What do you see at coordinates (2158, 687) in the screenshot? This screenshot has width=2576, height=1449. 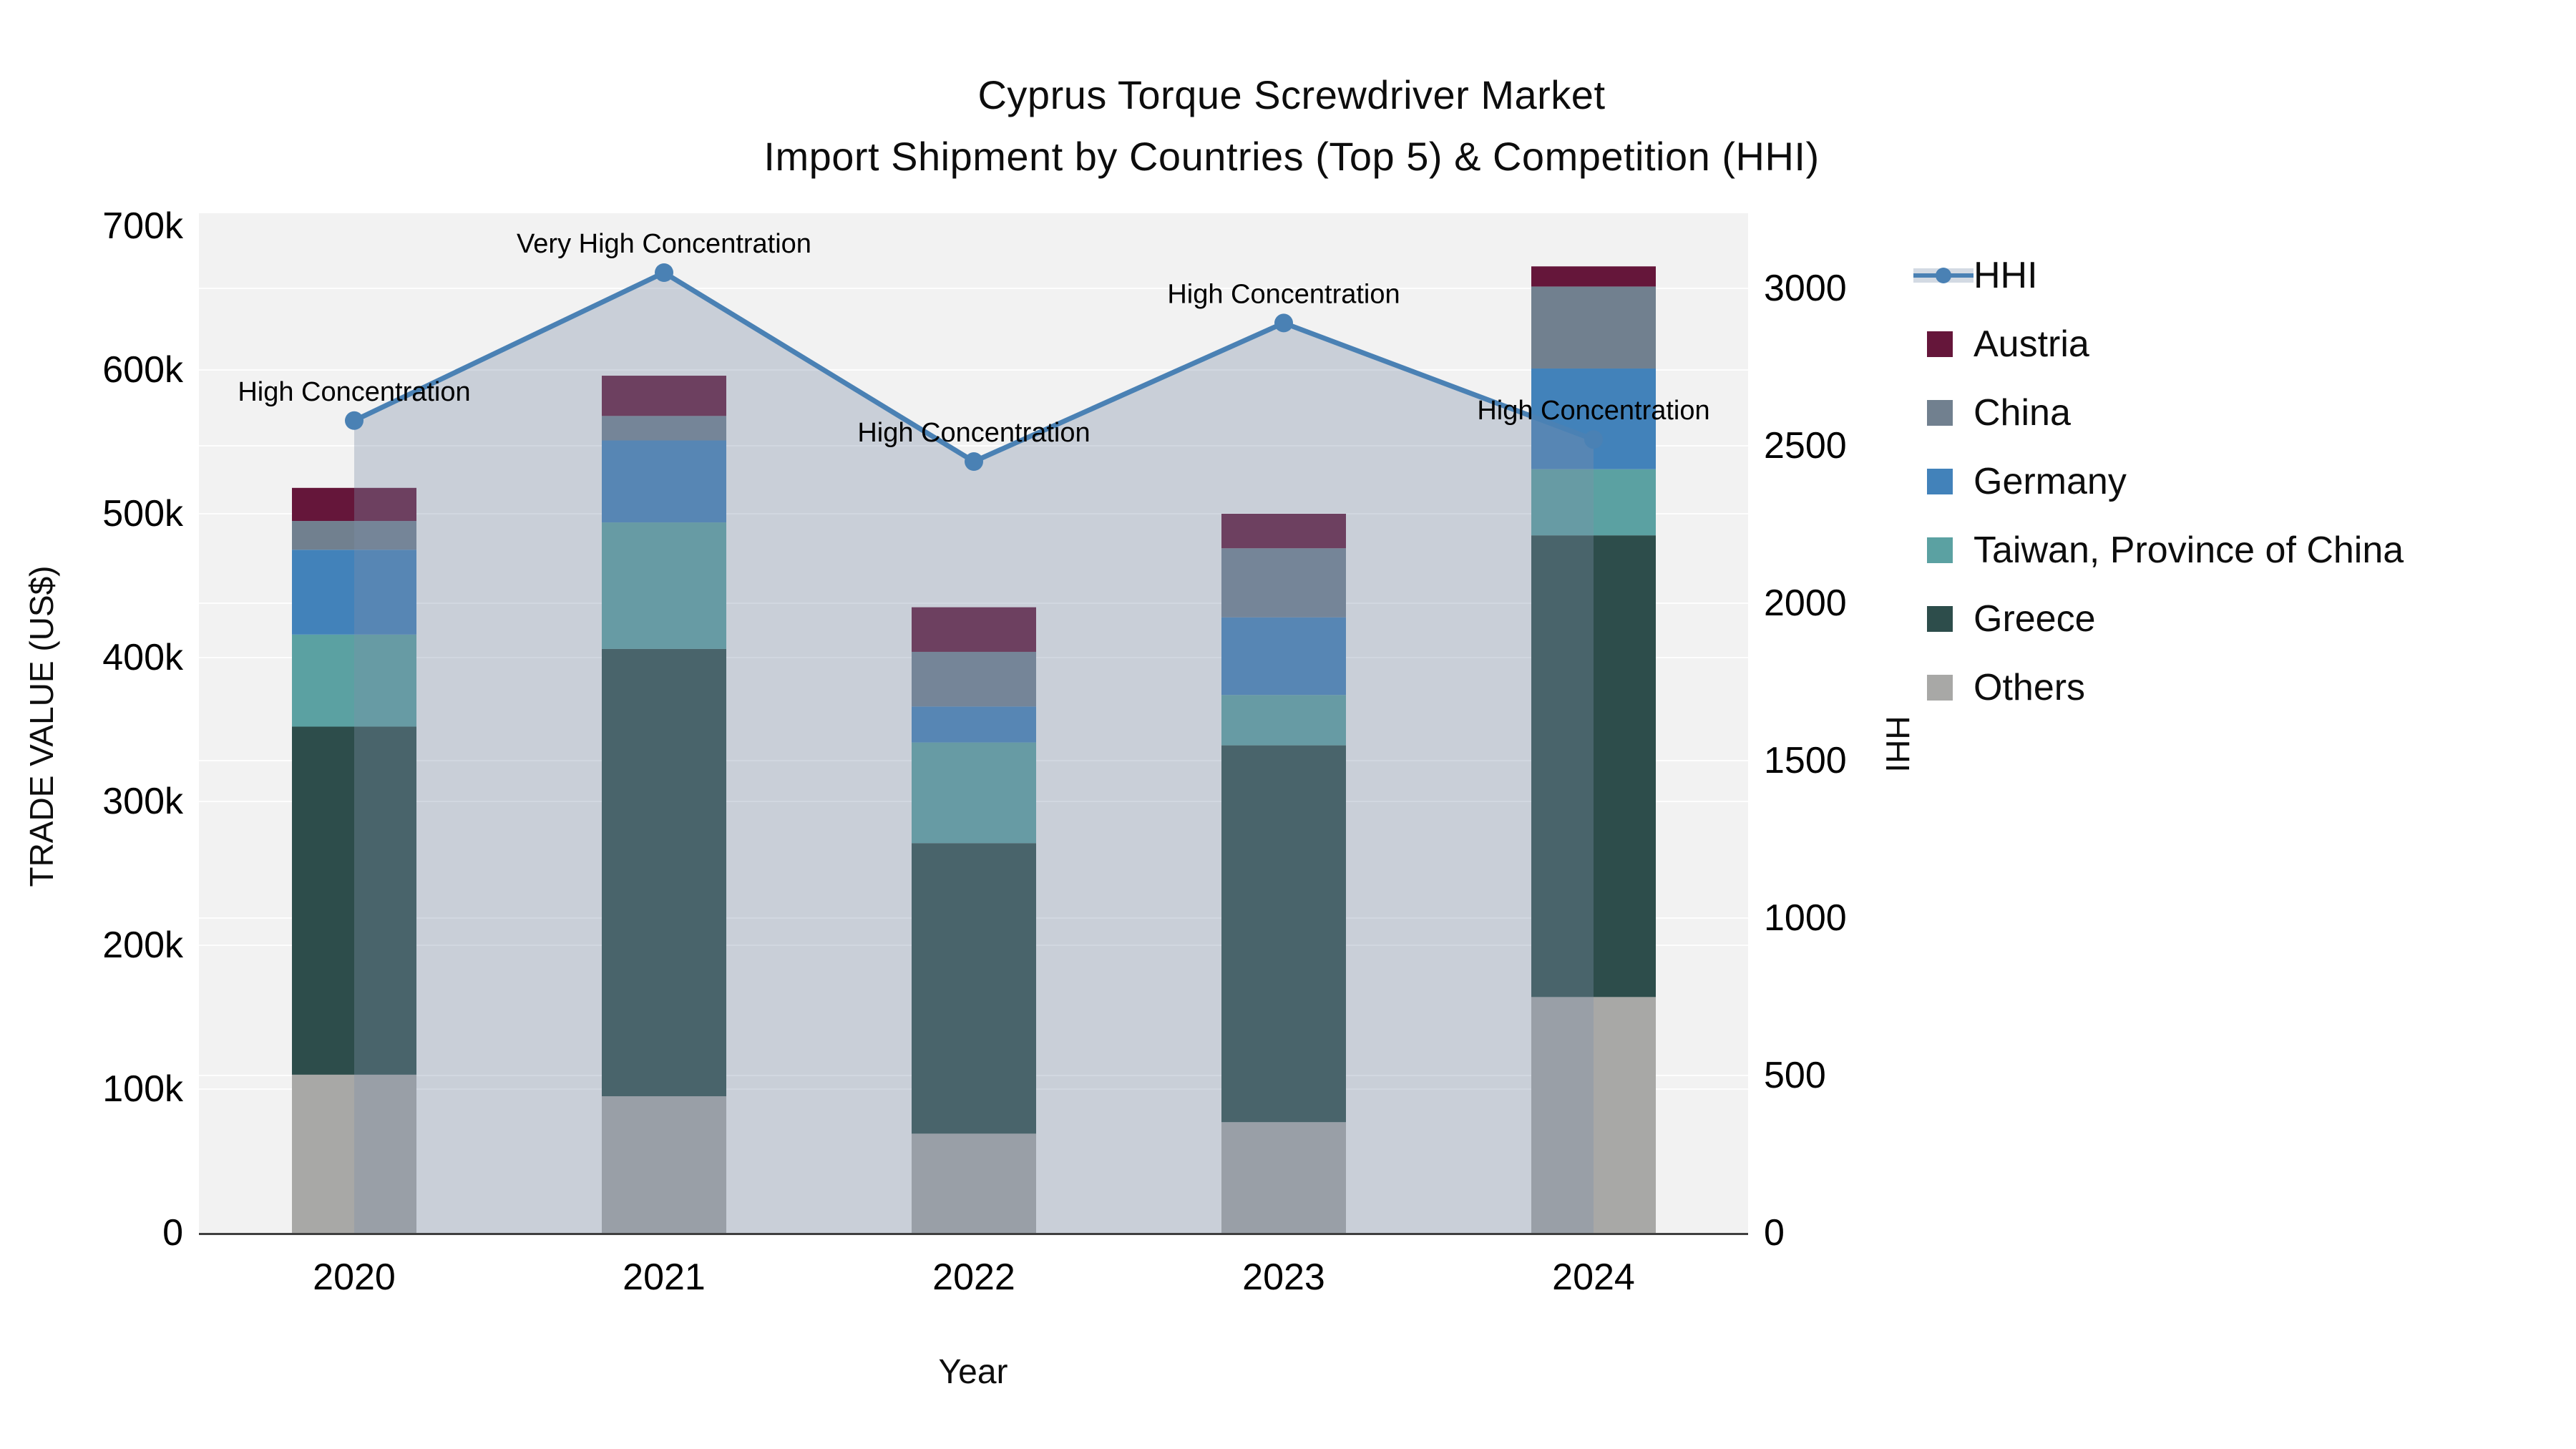 I see `legend-item-others: Others` at bounding box center [2158, 687].